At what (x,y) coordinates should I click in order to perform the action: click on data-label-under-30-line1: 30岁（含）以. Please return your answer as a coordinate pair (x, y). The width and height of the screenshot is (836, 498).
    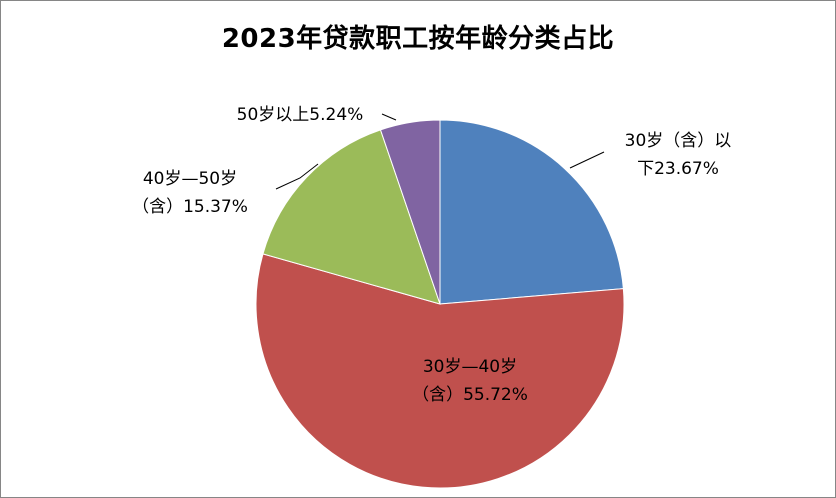
    Looking at the image, I should click on (678, 141).